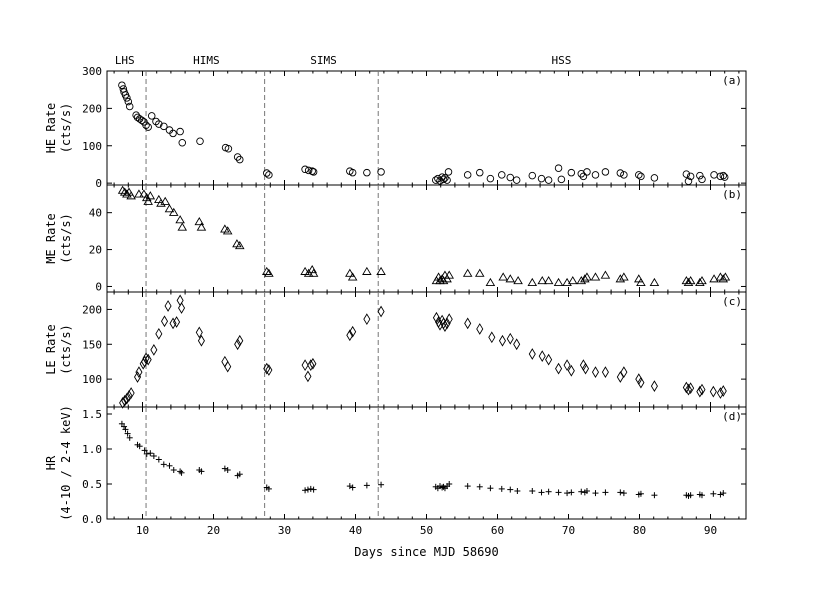 Image resolution: width=830 pixels, height=593 pixels. Describe the element at coordinates (92, 71) in the screenshot. I see `y-tick-label: 300` at that location.